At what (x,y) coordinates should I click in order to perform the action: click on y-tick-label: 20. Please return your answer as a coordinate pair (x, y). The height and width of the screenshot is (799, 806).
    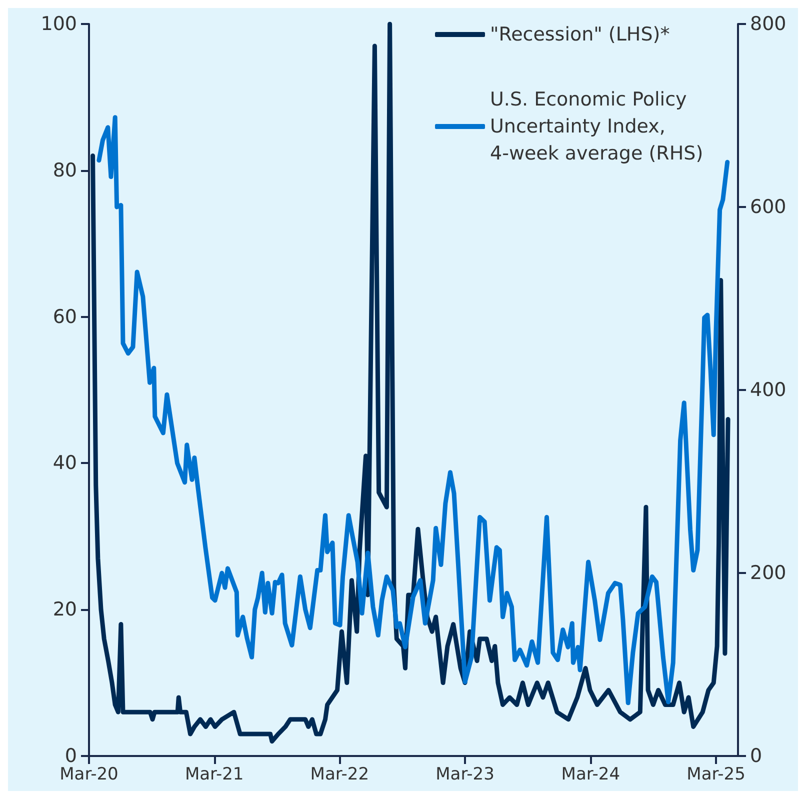
    Looking at the image, I should click on (64, 609).